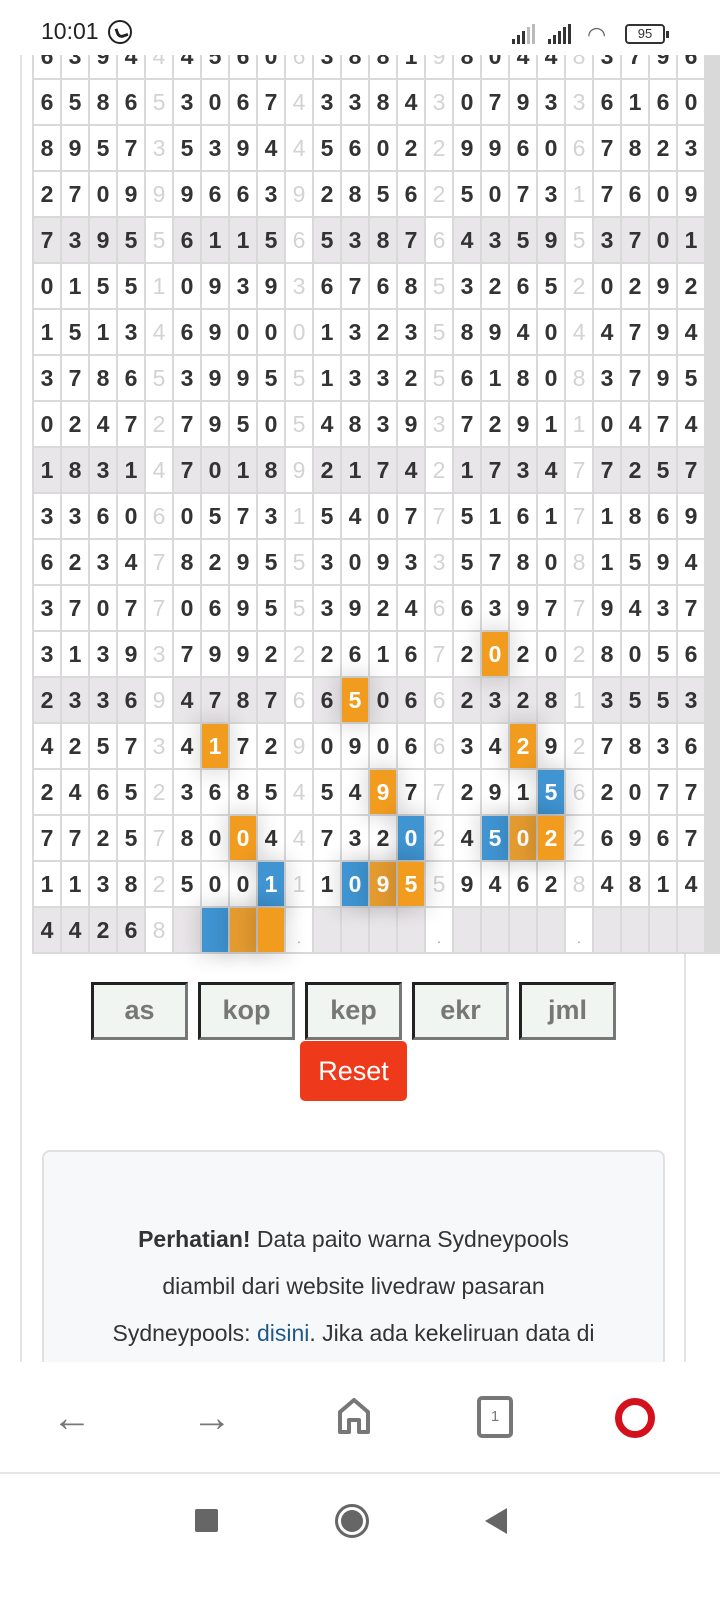  Describe the element at coordinates (353, 1071) in the screenshot. I see `reset-button: Reset` at that location.